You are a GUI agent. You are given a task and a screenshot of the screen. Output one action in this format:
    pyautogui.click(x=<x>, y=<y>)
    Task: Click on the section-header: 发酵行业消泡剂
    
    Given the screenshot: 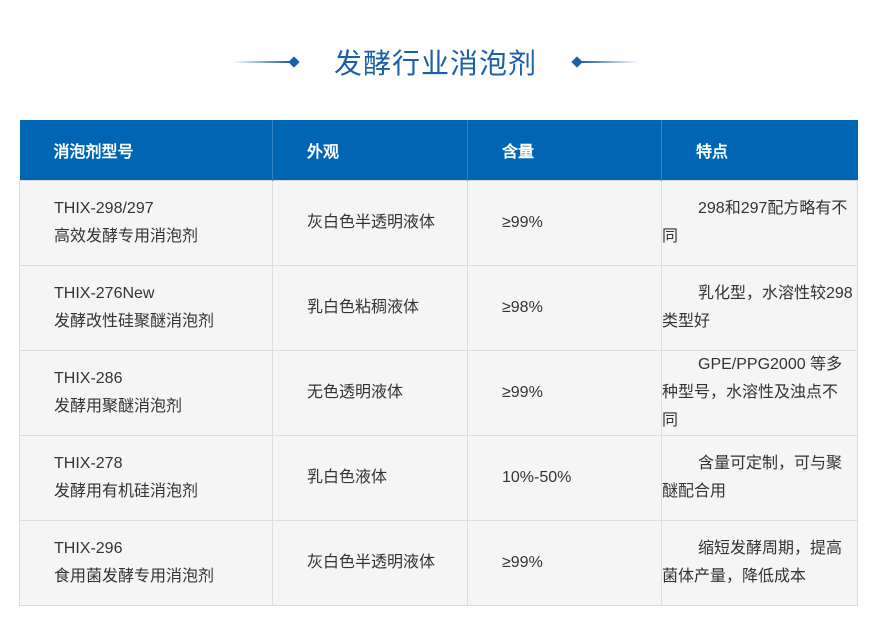 What is the action you would take?
    pyautogui.click(x=435, y=62)
    